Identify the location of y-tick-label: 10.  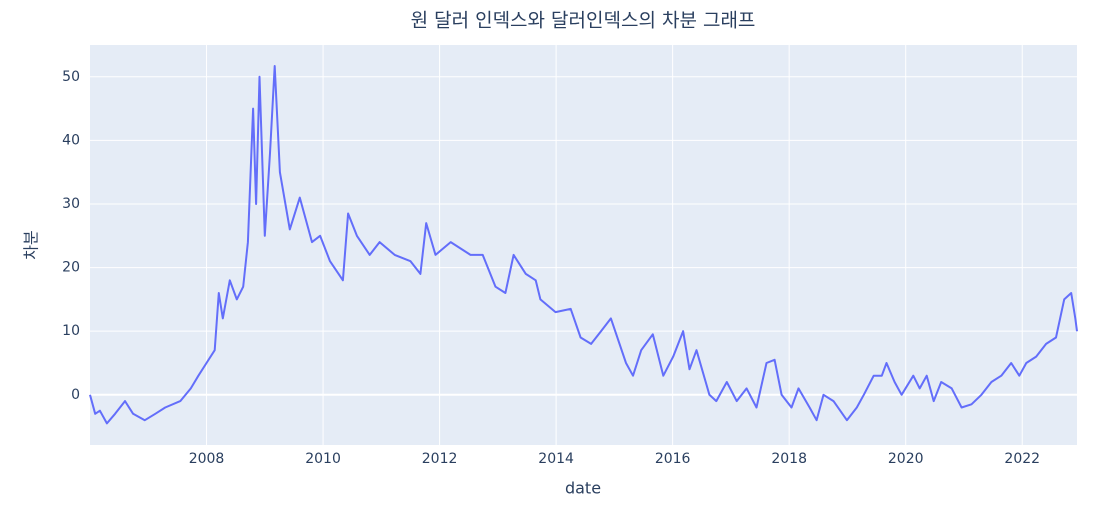
(71, 331).